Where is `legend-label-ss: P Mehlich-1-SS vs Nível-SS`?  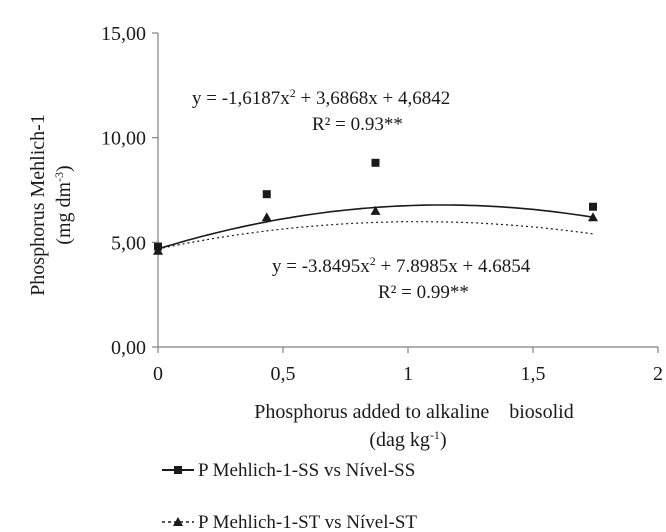 legend-label-ss: P Mehlich-1-SS vs Nível-SS is located at coordinates (306, 470).